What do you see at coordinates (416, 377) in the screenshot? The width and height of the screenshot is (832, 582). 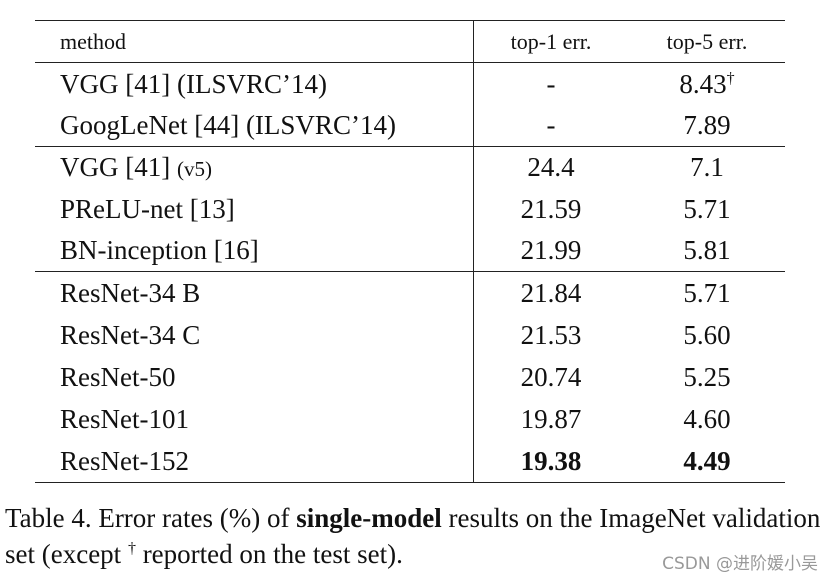 I see `table-row: ResNet-50 20.74 5.25` at bounding box center [416, 377].